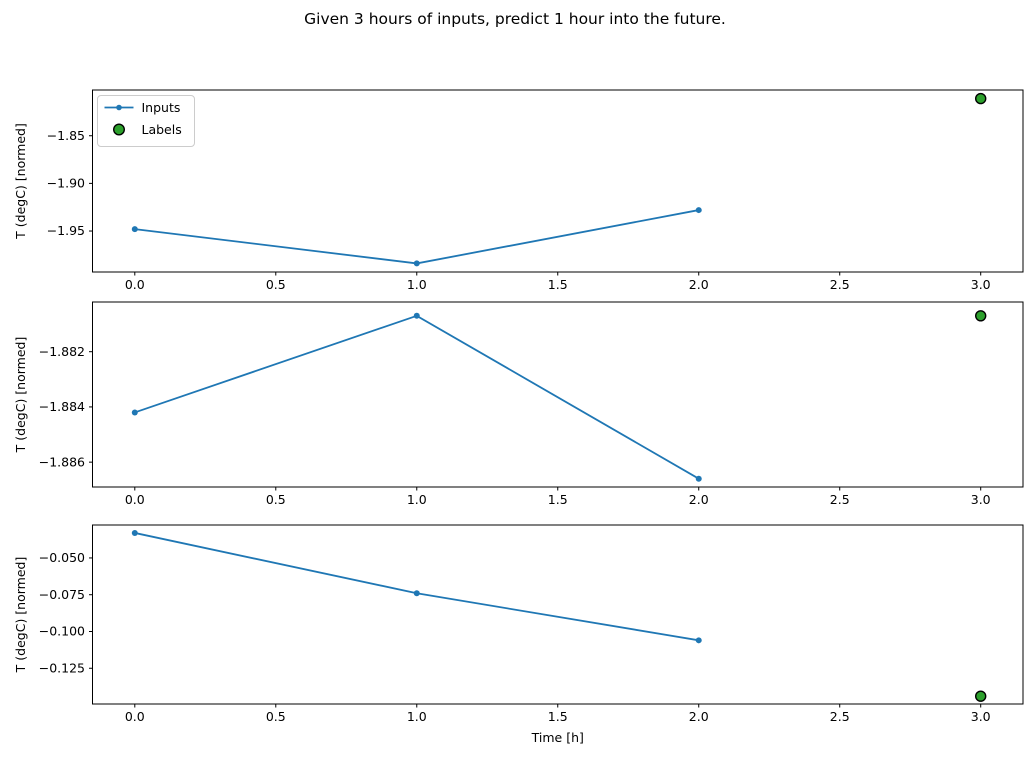 The width and height of the screenshot is (1030, 759). Describe the element at coordinates (162, 129) in the screenshot. I see `legend-labels-label: Labels` at that location.